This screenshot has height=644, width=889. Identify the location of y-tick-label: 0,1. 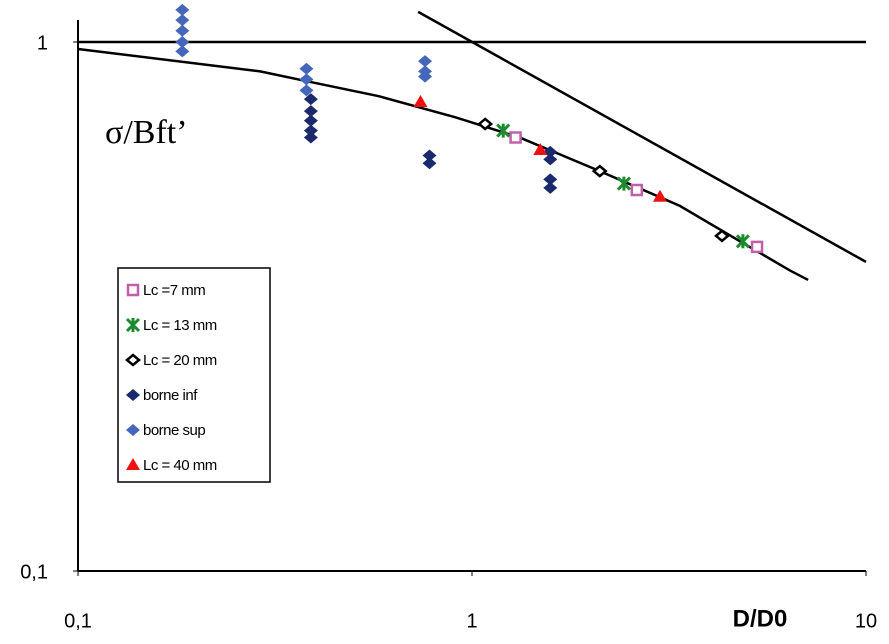
(34, 572).